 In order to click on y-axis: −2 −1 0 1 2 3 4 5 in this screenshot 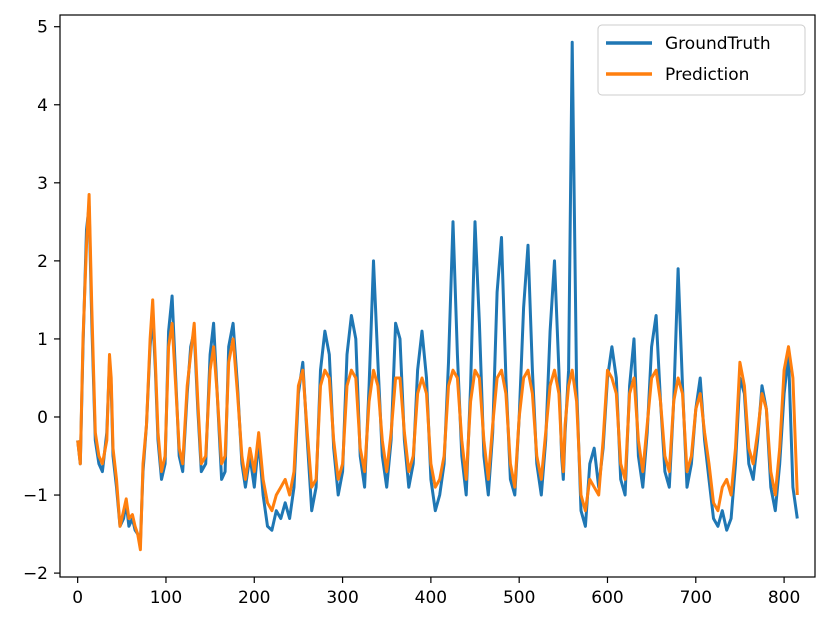, I will do `click(41, 301)`.